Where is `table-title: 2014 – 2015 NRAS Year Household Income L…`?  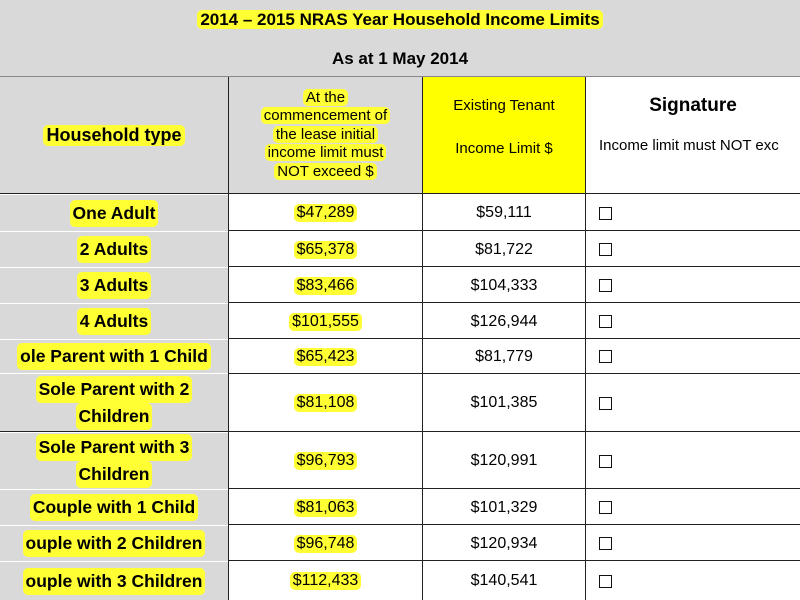 table-title: 2014 – 2015 NRAS Year Household Income L… is located at coordinates (400, 20).